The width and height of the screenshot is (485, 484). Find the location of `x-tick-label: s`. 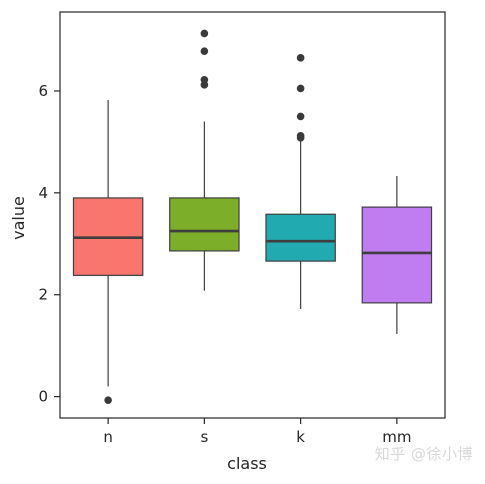

x-tick-label: s is located at coordinates (204, 437).